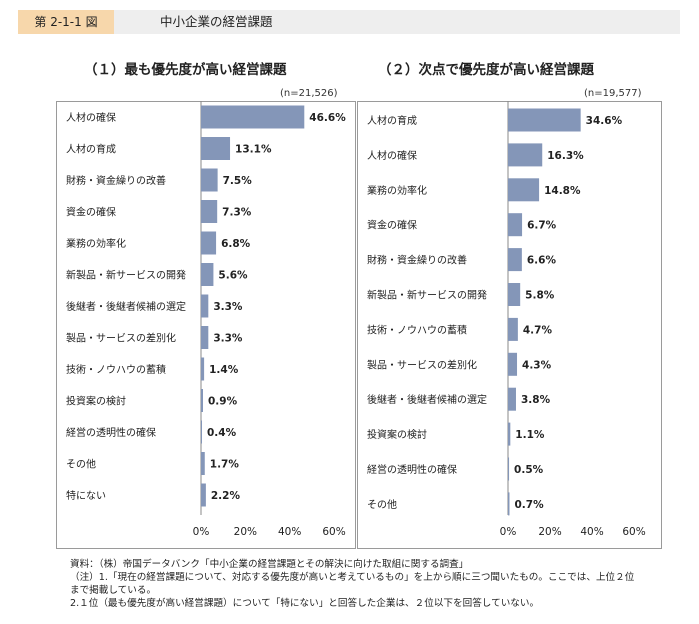 Image resolution: width=699 pixels, height=624 pixels. What do you see at coordinates (542, 261) in the screenshot?
I see `data-label: 6.6%` at bounding box center [542, 261].